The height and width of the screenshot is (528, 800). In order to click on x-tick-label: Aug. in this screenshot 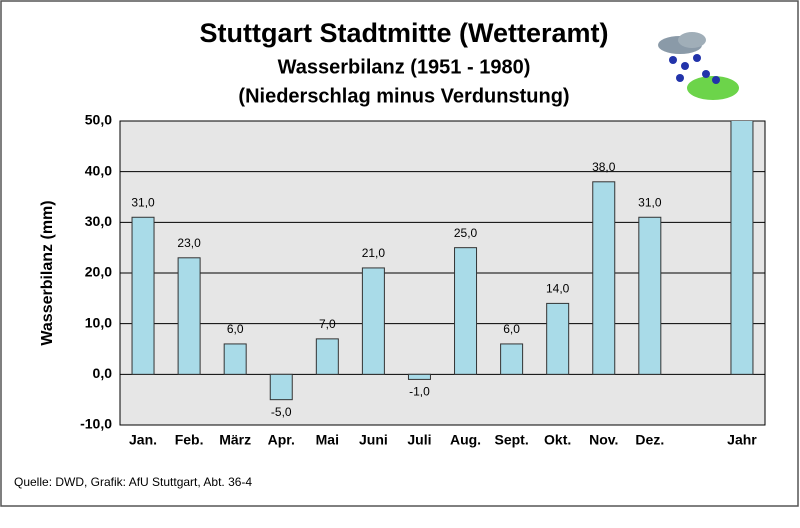, I will do `click(465, 440)`.